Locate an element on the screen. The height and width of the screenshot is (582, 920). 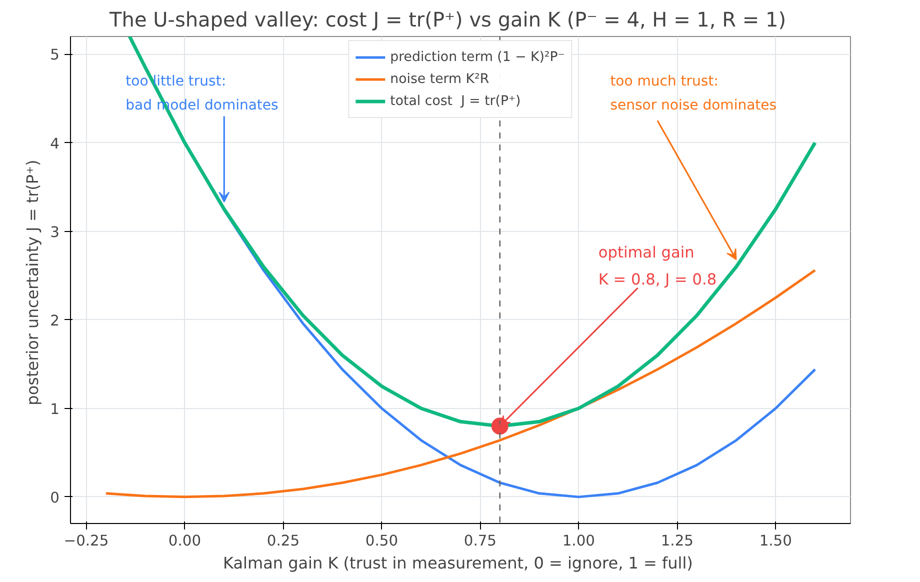
y-tick-label: 3 is located at coordinates (55, 232).